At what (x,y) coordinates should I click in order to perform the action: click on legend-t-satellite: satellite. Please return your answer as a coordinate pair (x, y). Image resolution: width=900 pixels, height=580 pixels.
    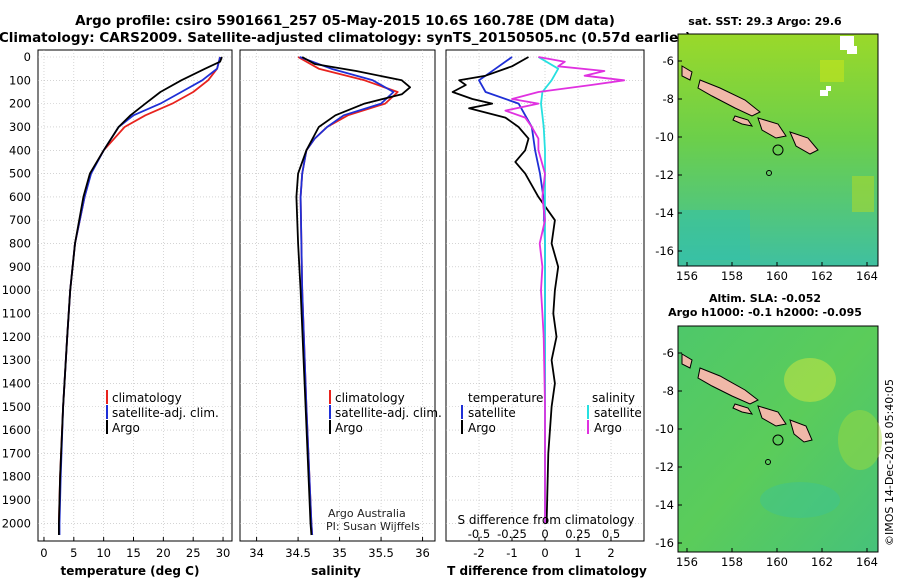
    Looking at the image, I should click on (492, 413).